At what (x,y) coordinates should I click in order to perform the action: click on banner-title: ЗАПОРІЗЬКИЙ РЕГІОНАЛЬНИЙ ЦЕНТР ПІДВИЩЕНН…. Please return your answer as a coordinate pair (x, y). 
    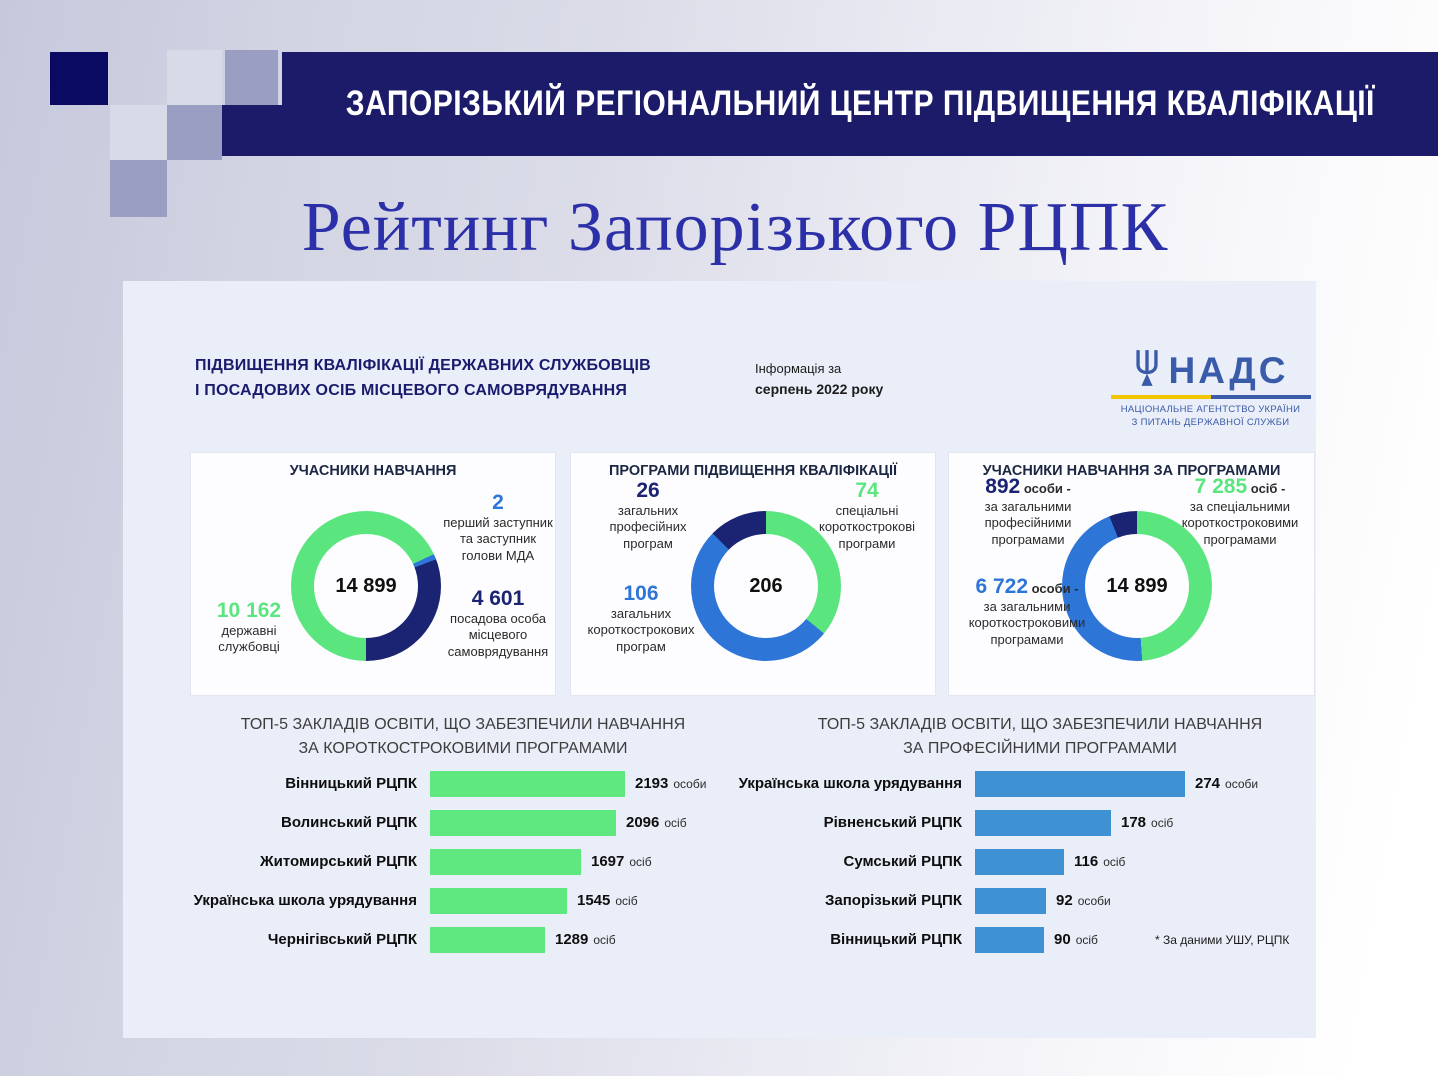
    Looking at the image, I should click on (860, 103).